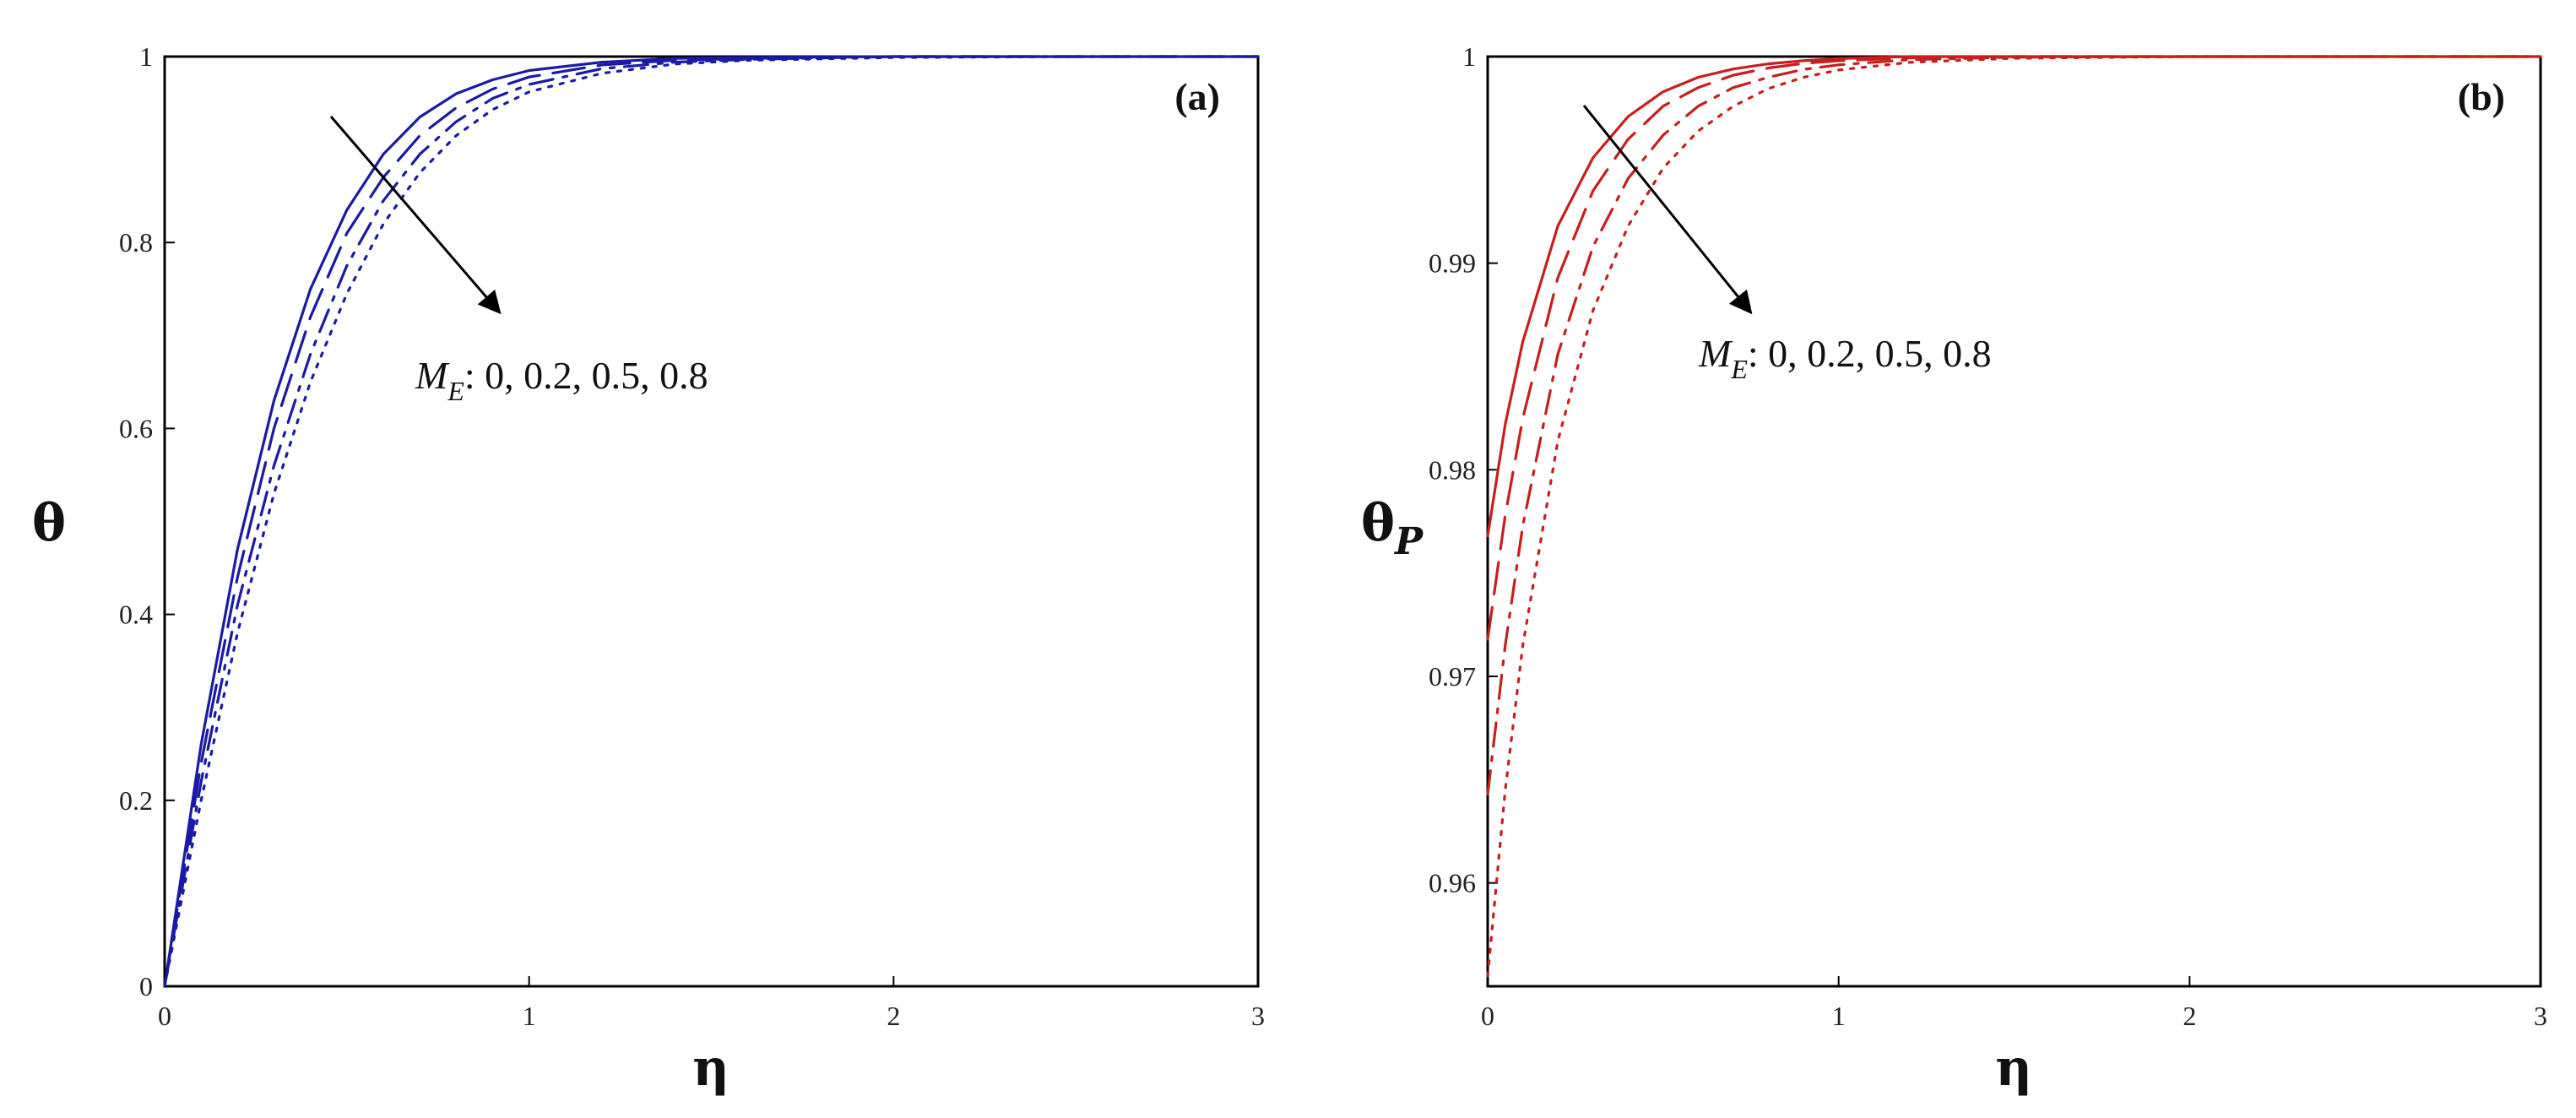 This screenshot has height=1118, width=2576. Describe the element at coordinates (1197, 96) in the screenshot. I see `panel-label: (a)` at that location.